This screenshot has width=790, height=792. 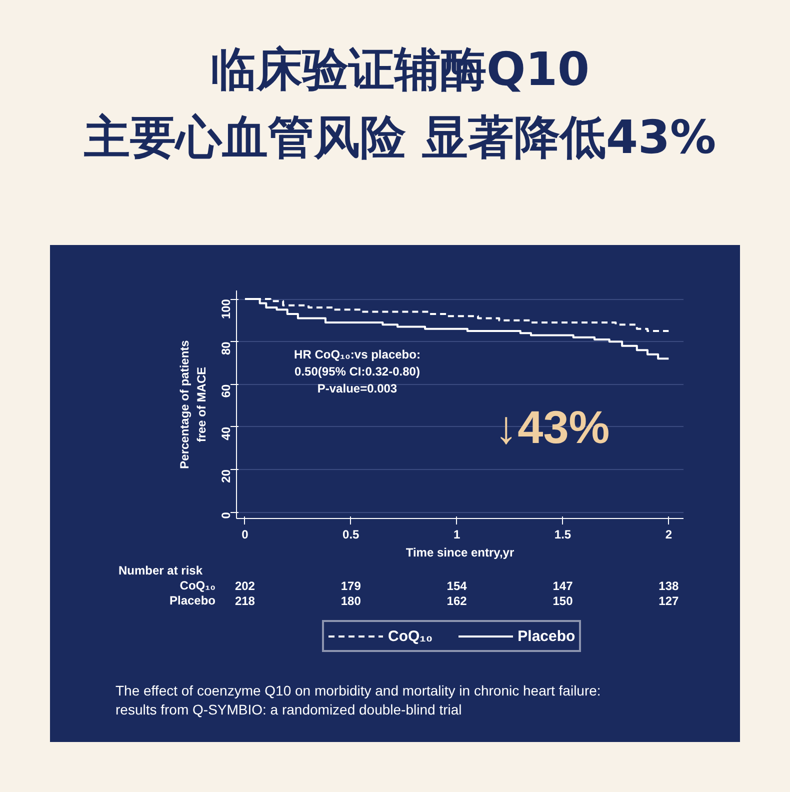 I want to click on text: 180, so click(x=351, y=601).